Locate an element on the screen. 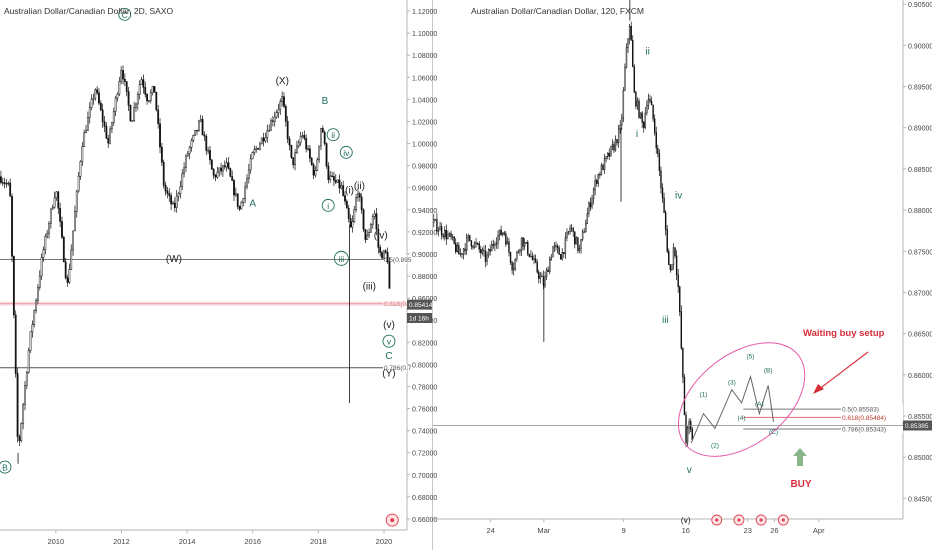  price-axis-tick-label: 0.88000 is located at coordinates (920, 211).